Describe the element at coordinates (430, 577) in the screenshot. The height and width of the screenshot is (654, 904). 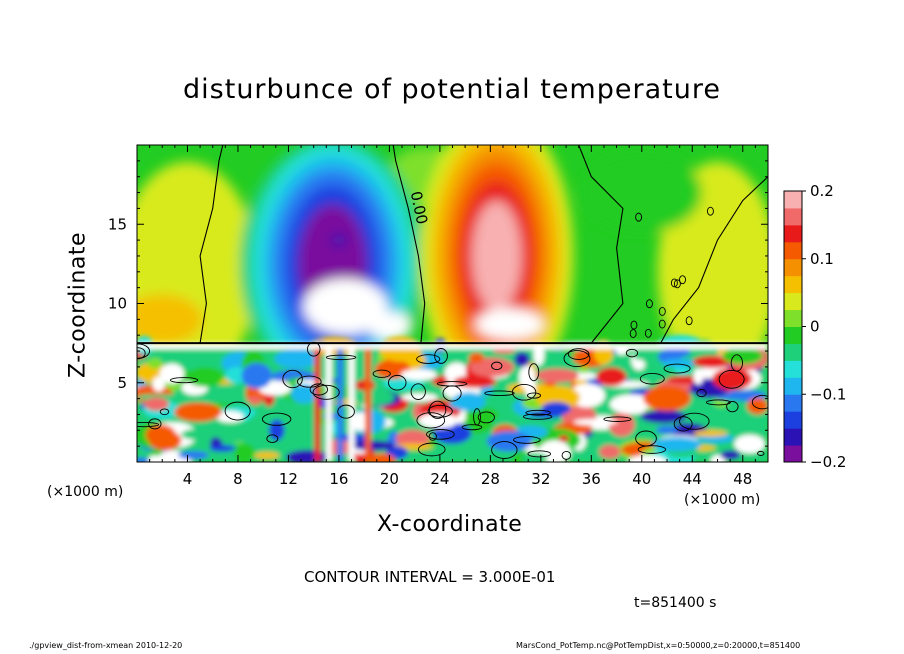
I see `contour-interval-text: CONTOUR INTERVAL = 3.000E-01` at that location.